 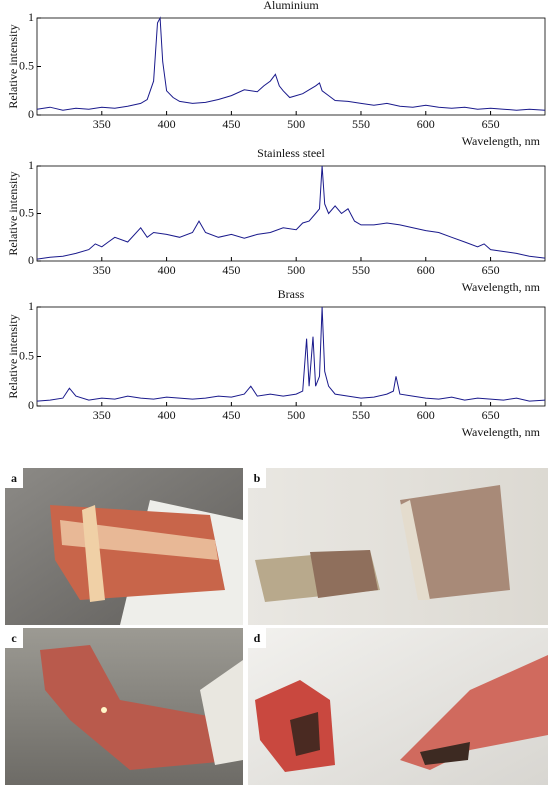 I want to click on panel-label: d, so click(x=257, y=638).